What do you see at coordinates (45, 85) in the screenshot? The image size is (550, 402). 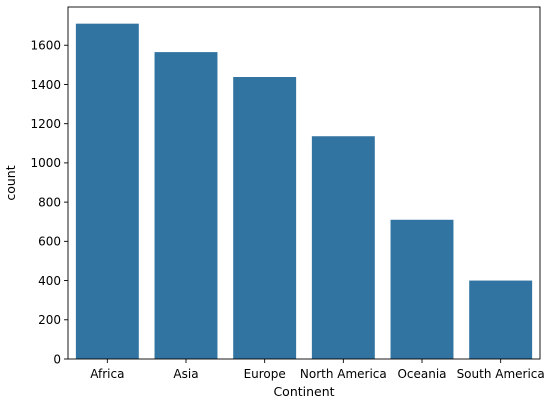 I see `y-tick-label: 1400` at bounding box center [45, 85].